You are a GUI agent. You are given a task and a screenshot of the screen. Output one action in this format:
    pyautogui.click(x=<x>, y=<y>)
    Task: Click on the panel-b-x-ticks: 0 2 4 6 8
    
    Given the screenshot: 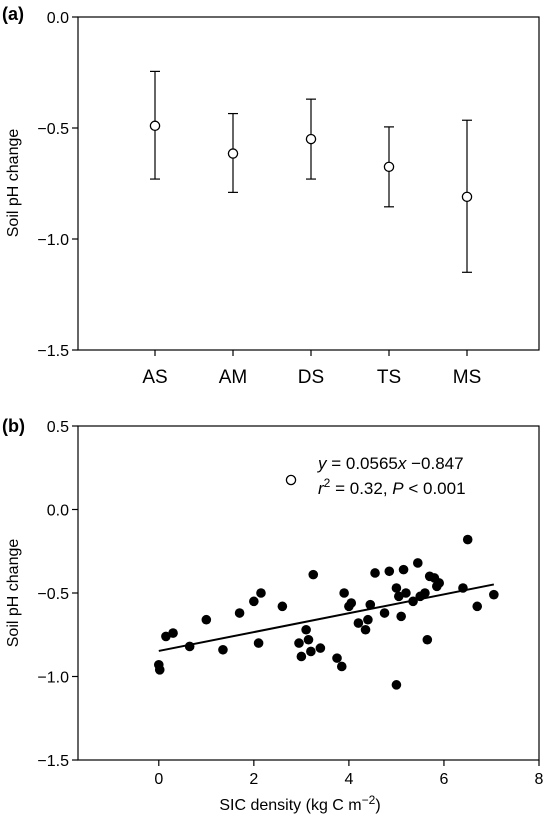 What is the action you would take?
    pyautogui.click(x=349, y=774)
    